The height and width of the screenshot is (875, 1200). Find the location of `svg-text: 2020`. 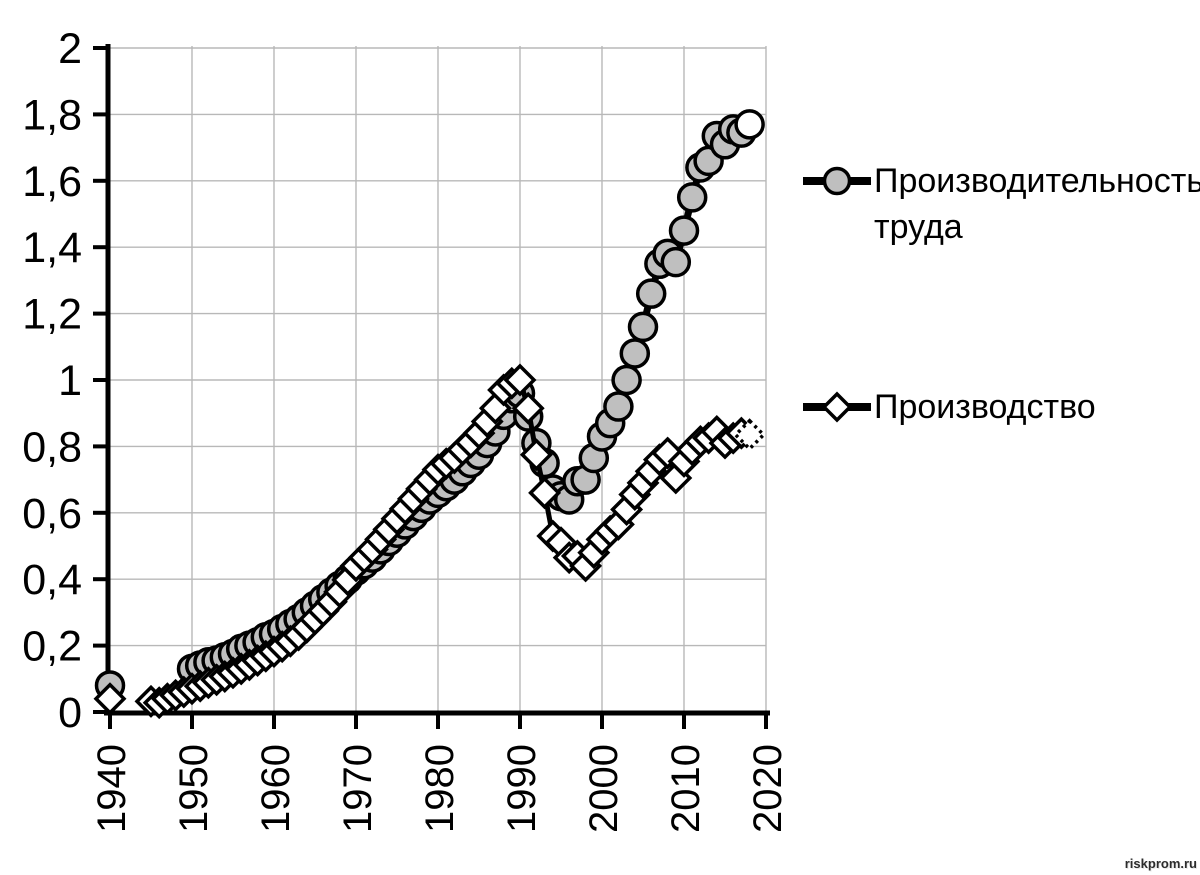

svg-text: 2020 is located at coordinates (768, 788).